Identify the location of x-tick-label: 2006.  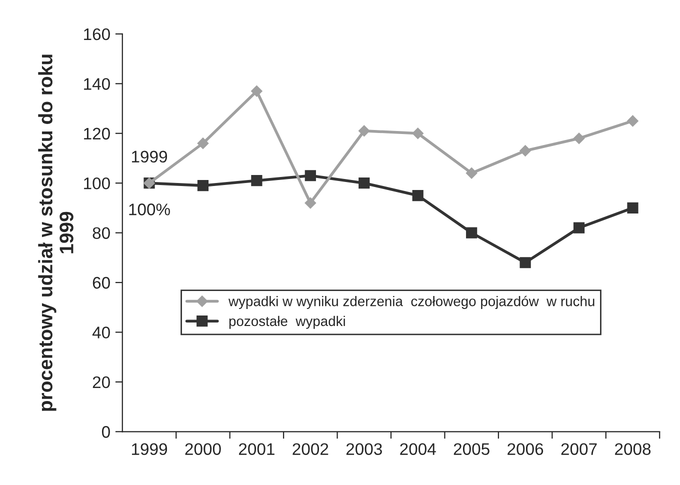
(526, 449).